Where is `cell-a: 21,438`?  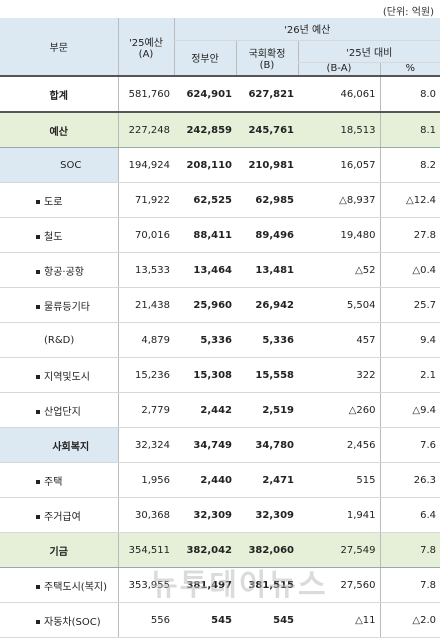 cell-a: 21,438 is located at coordinates (145, 305).